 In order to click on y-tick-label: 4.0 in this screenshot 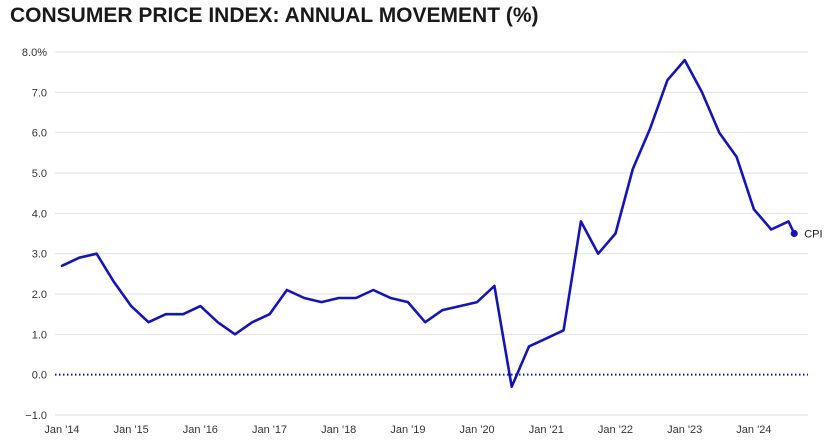, I will do `click(39, 214)`.